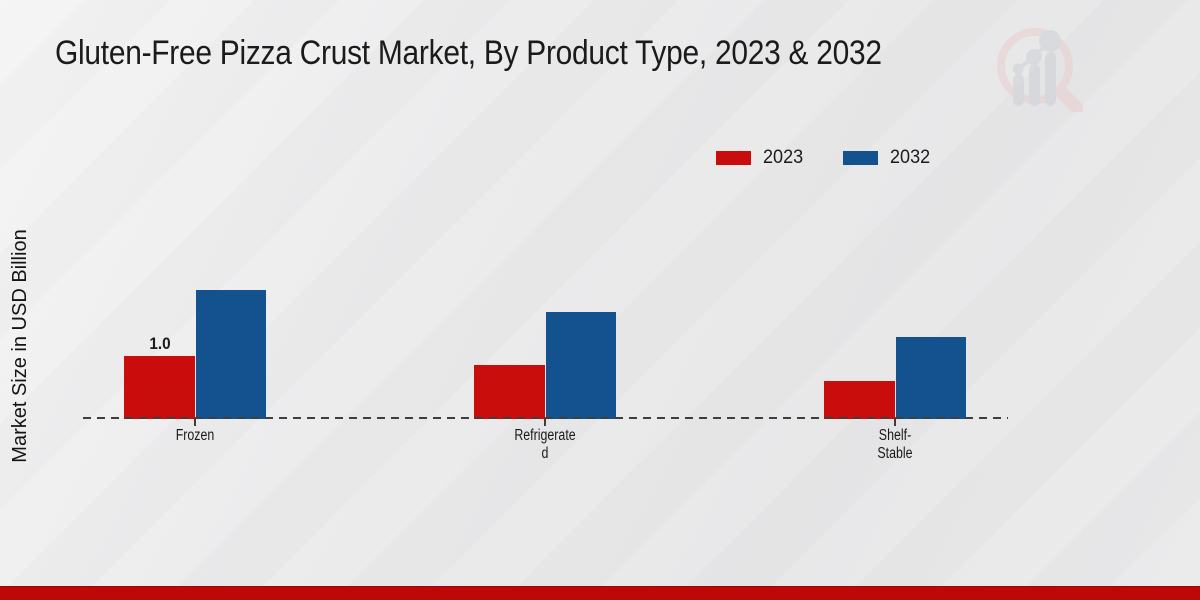 Image resolution: width=1200 pixels, height=600 pixels. Describe the element at coordinates (861, 158) in the screenshot. I see `legend-swatch-2032` at that location.